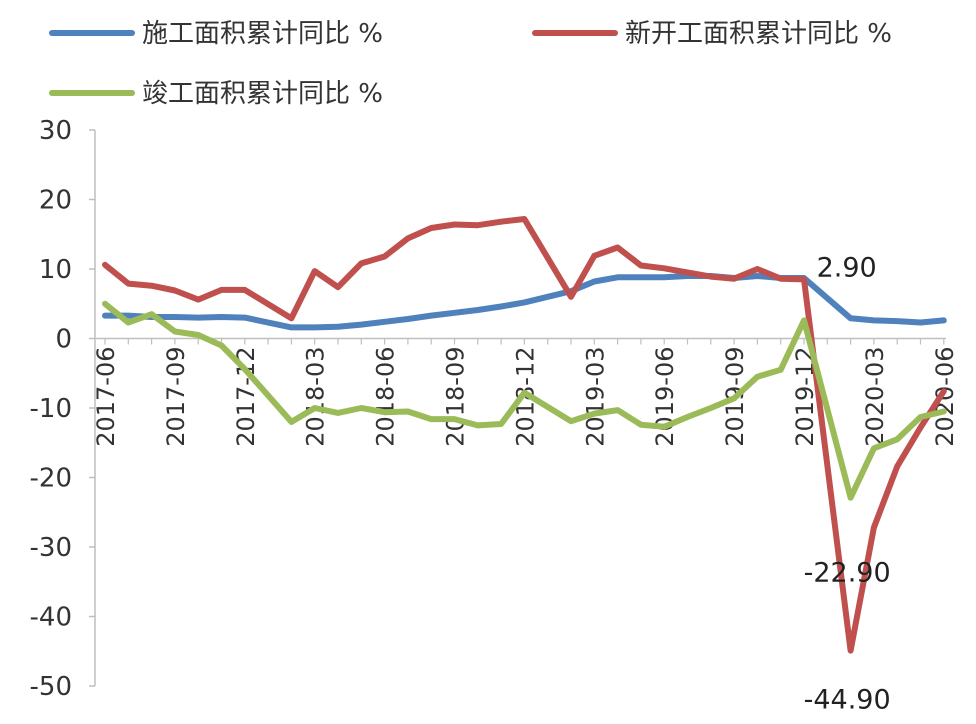  What do you see at coordinates (262, 94) in the screenshot?
I see `legend-label: 竣工面积累计同比 %` at bounding box center [262, 94].